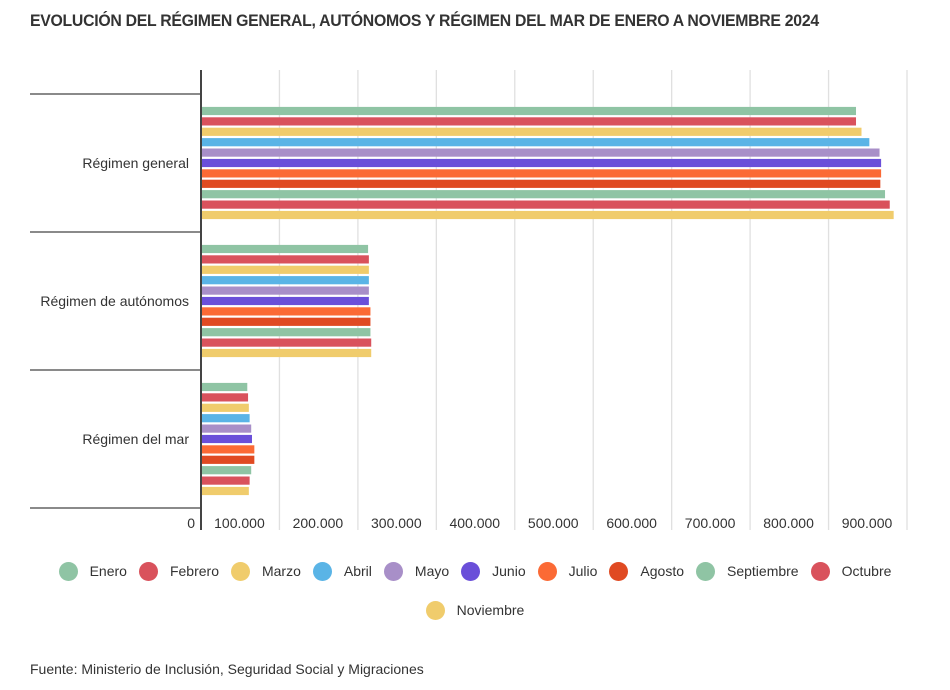  I want to click on legend-item: Octubre, so click(851, 571).